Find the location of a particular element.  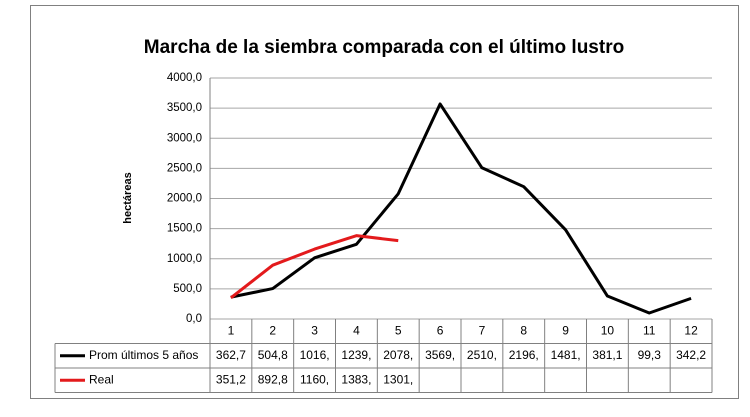

table-value: 3569, is located at coordinates (440, 355).